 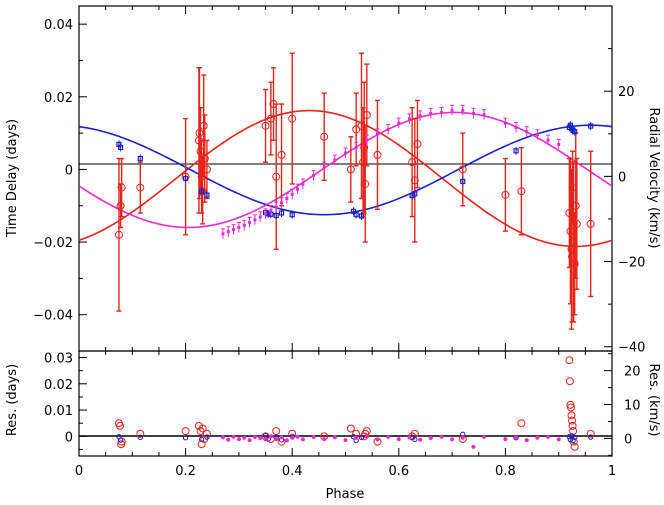 What do you see at coordinates (58, 411) in the screenshot?
I see `residual-y-left-tick-label: 0.01` at bounding box center [58, 411].